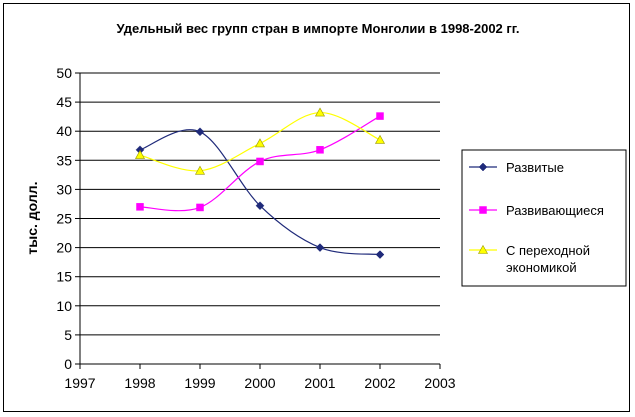 Image resolution: width=635 pixels, height=417 pixels. Describe the element at coordinates (68, 335) in the screenshot. I see `y-tick-label: 5` at that location.